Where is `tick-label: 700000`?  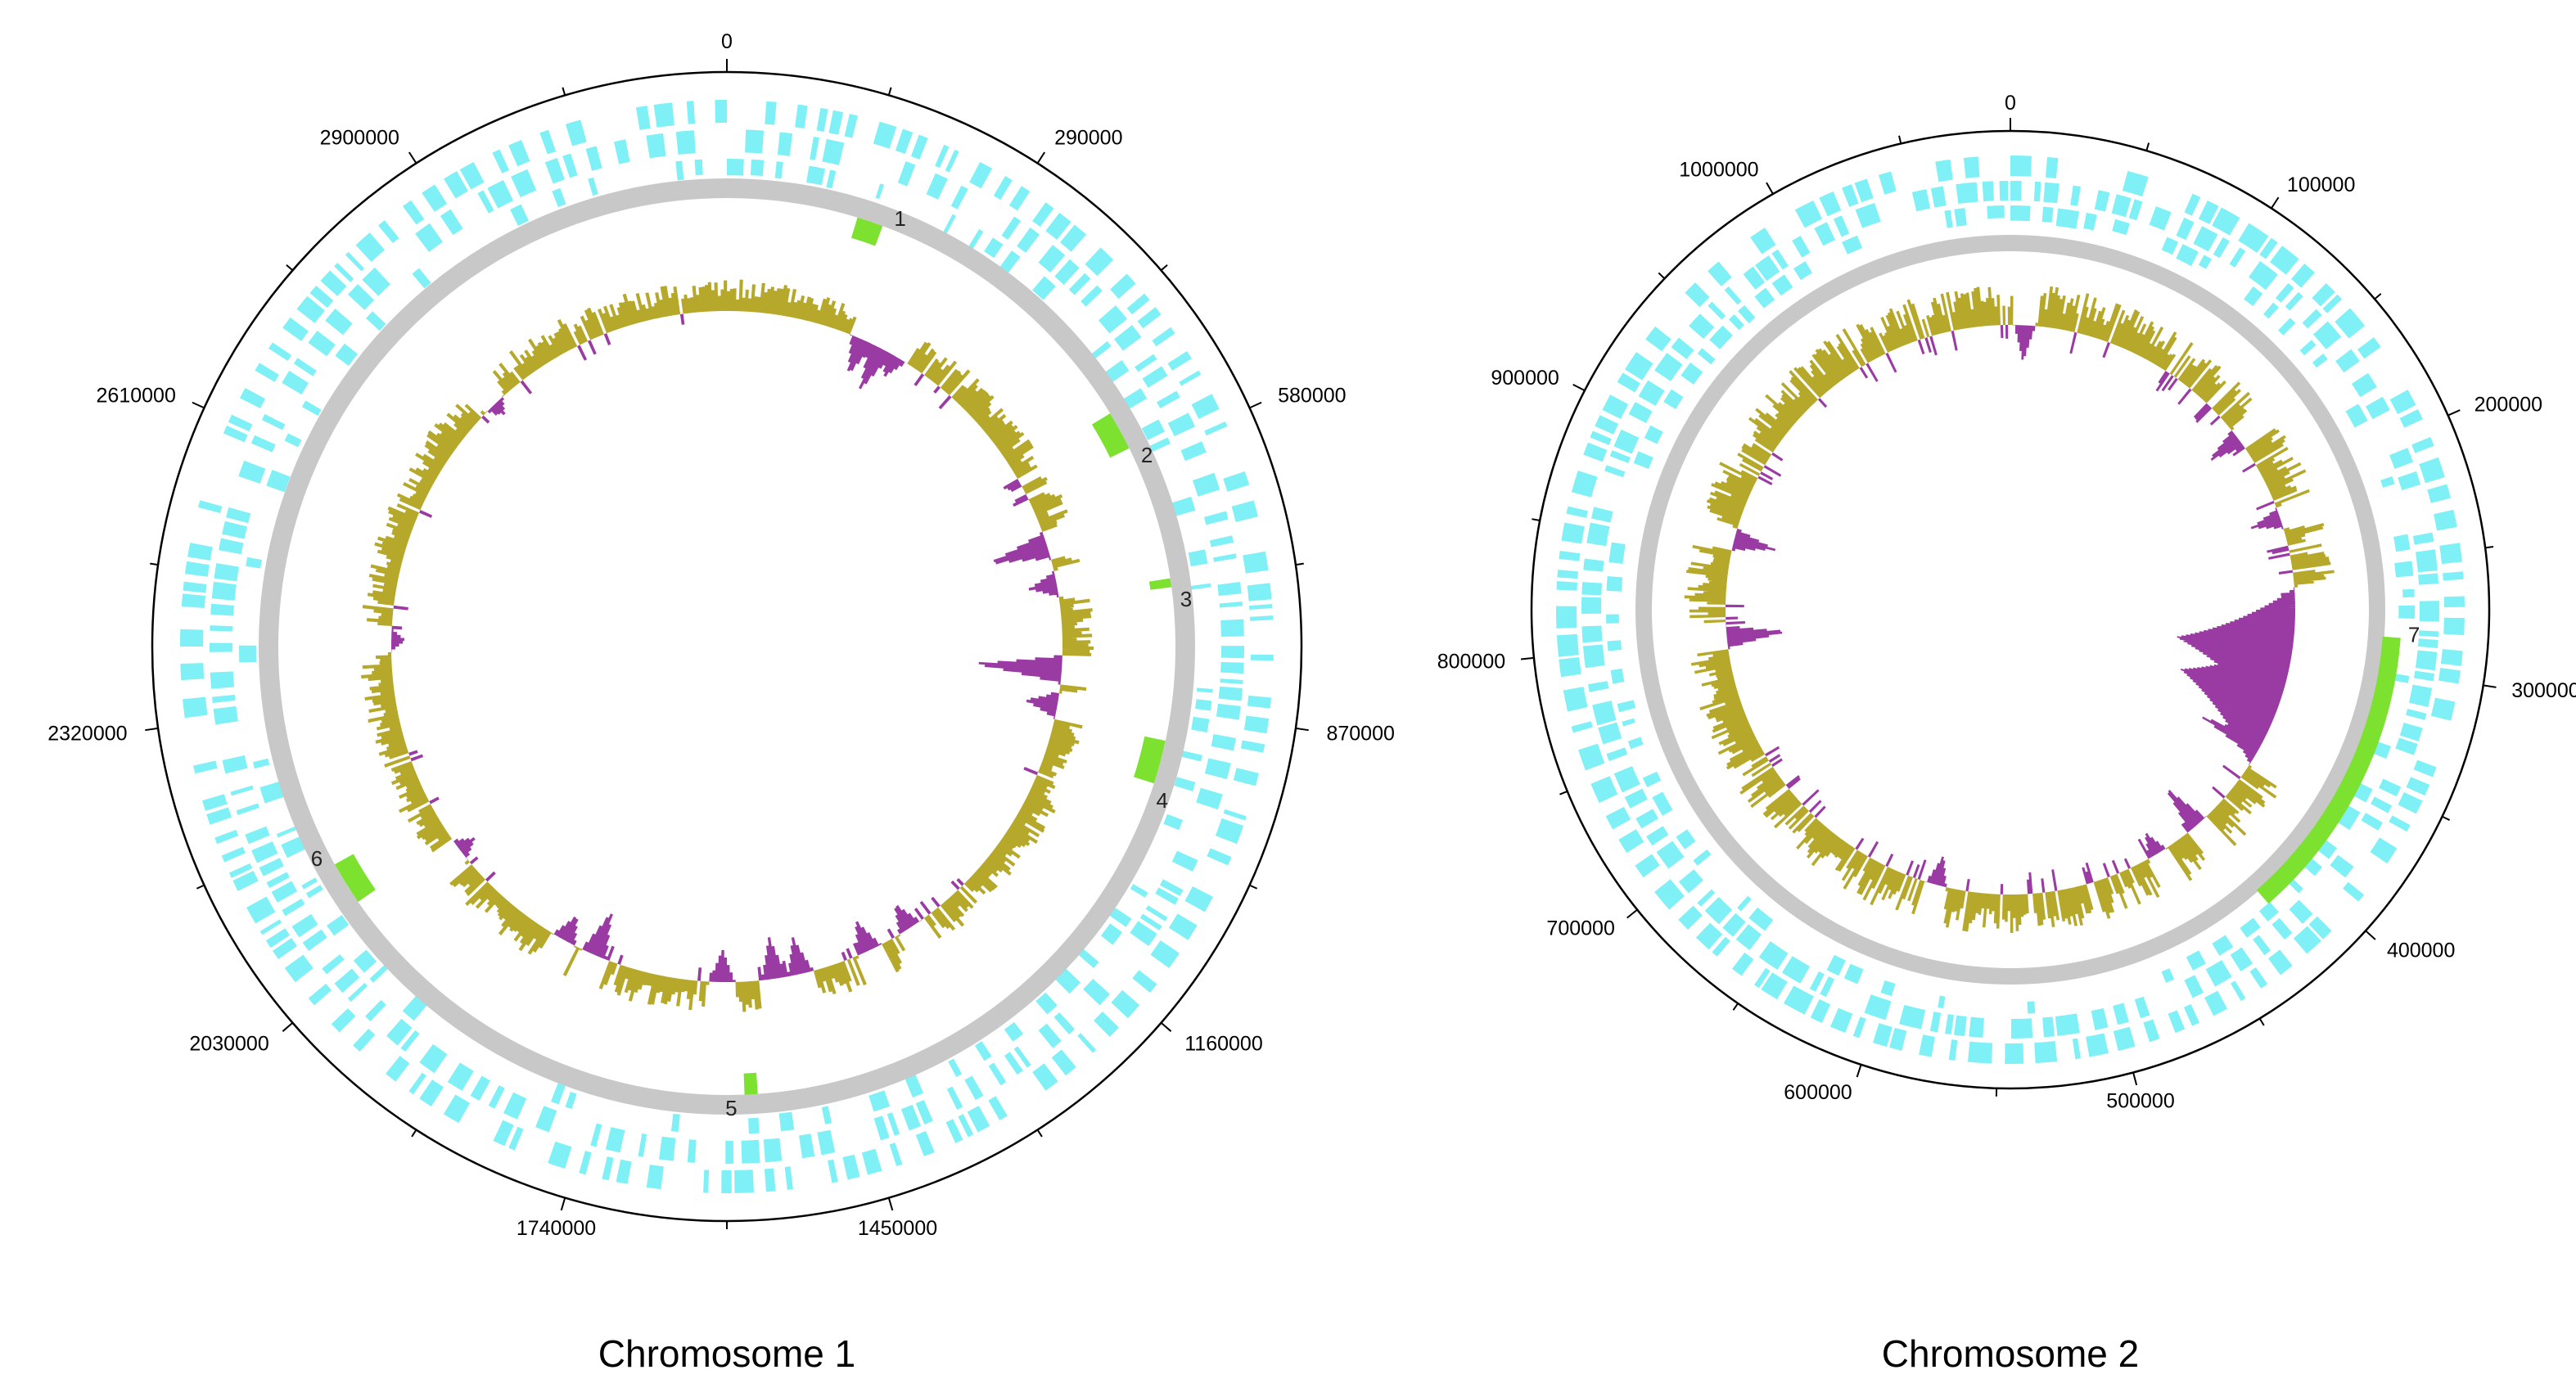 tick-label: 700000 is located at coordinates (1580, 929).